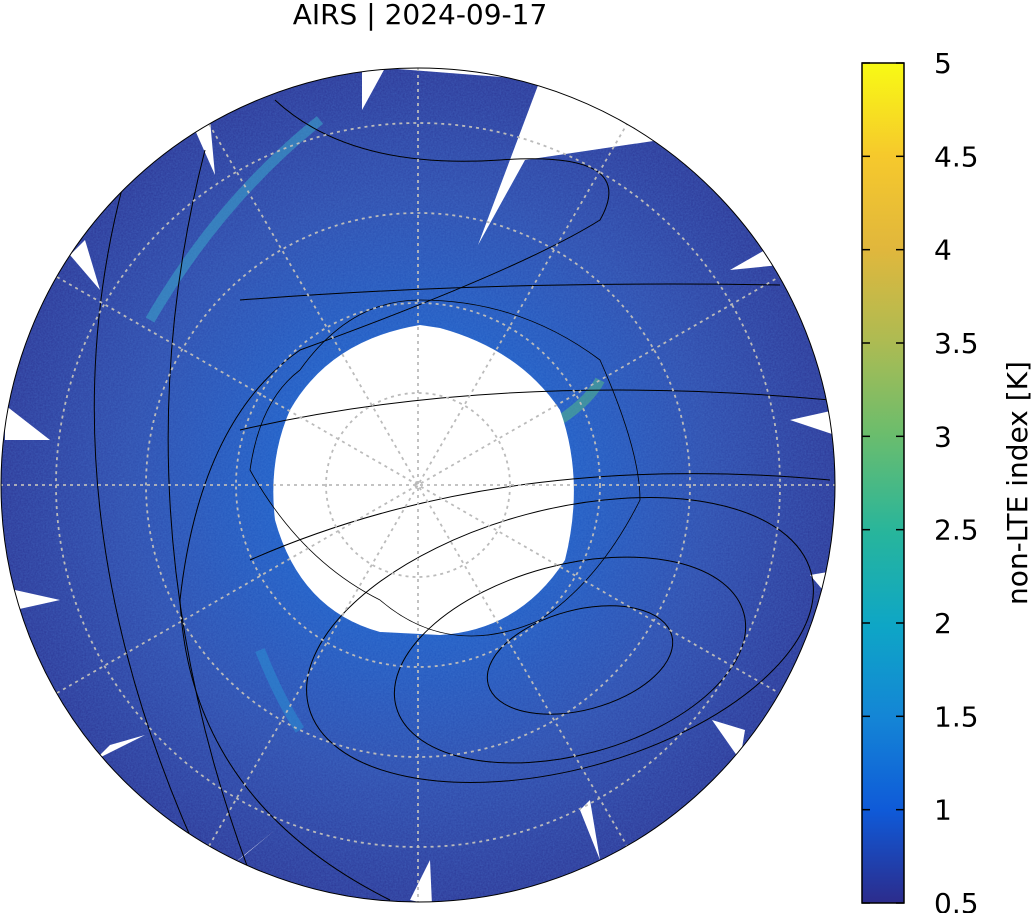 This screenshot has height=917, width=1032. What do you see at coordinates (956, 343) in the screenshot?
I see `colorbar-tick-label: 3.5` at bounding box center [956, 343].